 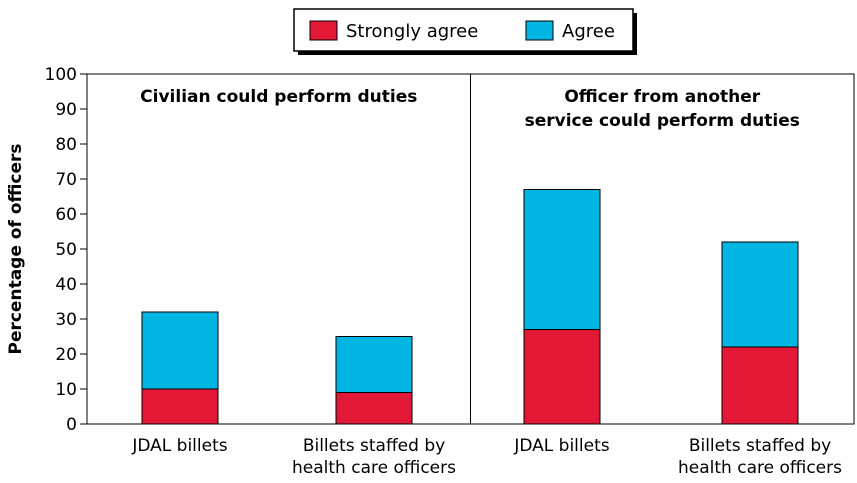 I want to click on y-tick-label: 10, so click(x=66, y=390).